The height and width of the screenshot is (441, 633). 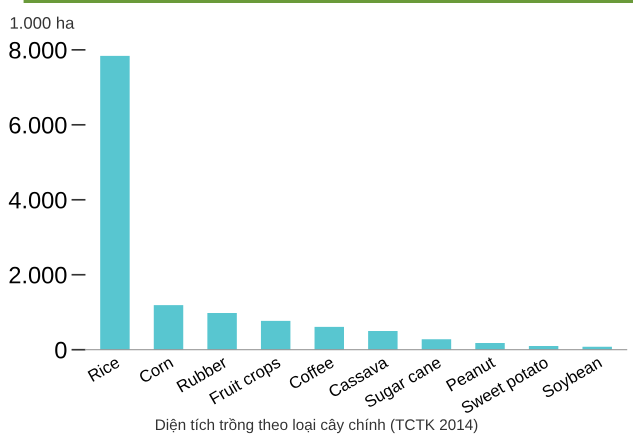 I want to click on text: Diện tích trồng theo loại cây chính (TCTK 2014), so click(x=317, y=426).